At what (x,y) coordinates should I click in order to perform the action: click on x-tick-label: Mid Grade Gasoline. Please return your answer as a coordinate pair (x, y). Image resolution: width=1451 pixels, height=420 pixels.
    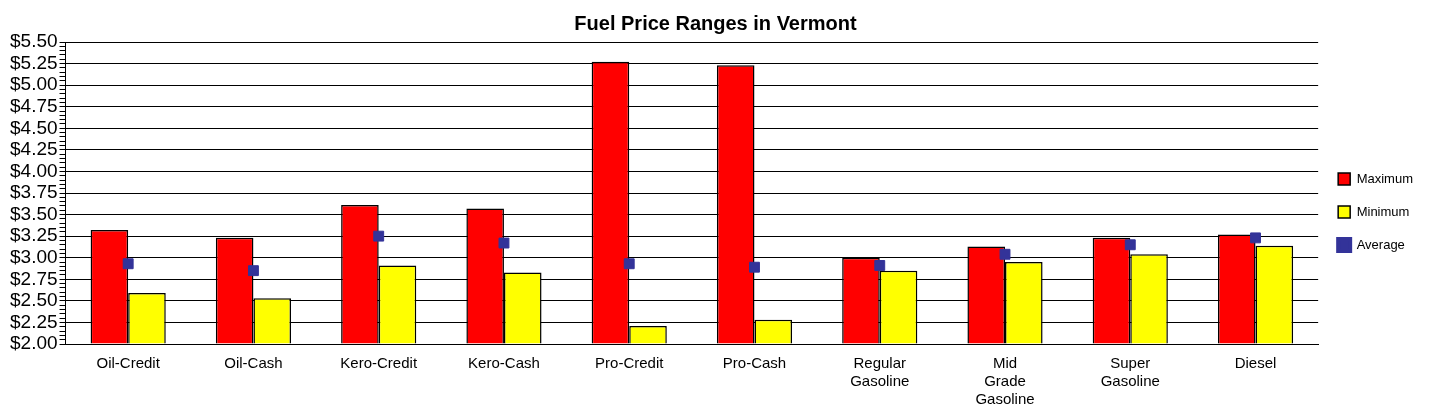
    Looking at the image, I should click on (1005, 381).